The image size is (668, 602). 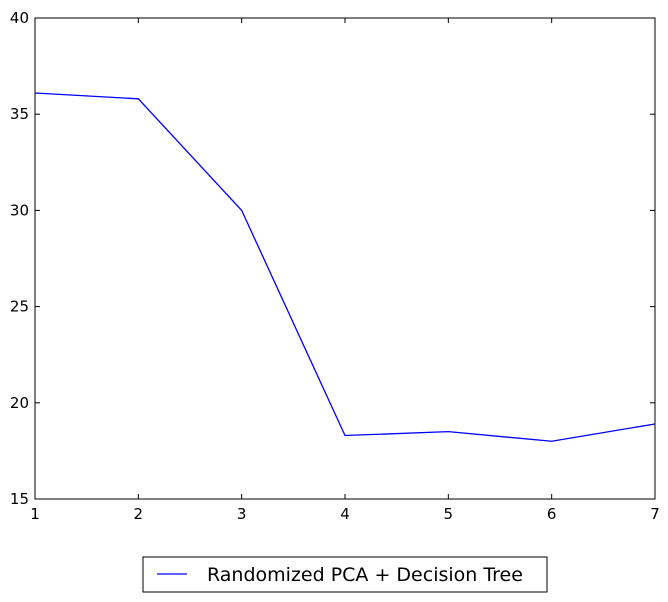 I want to click on y-tick-label: 40, so click(x=19, y=18).